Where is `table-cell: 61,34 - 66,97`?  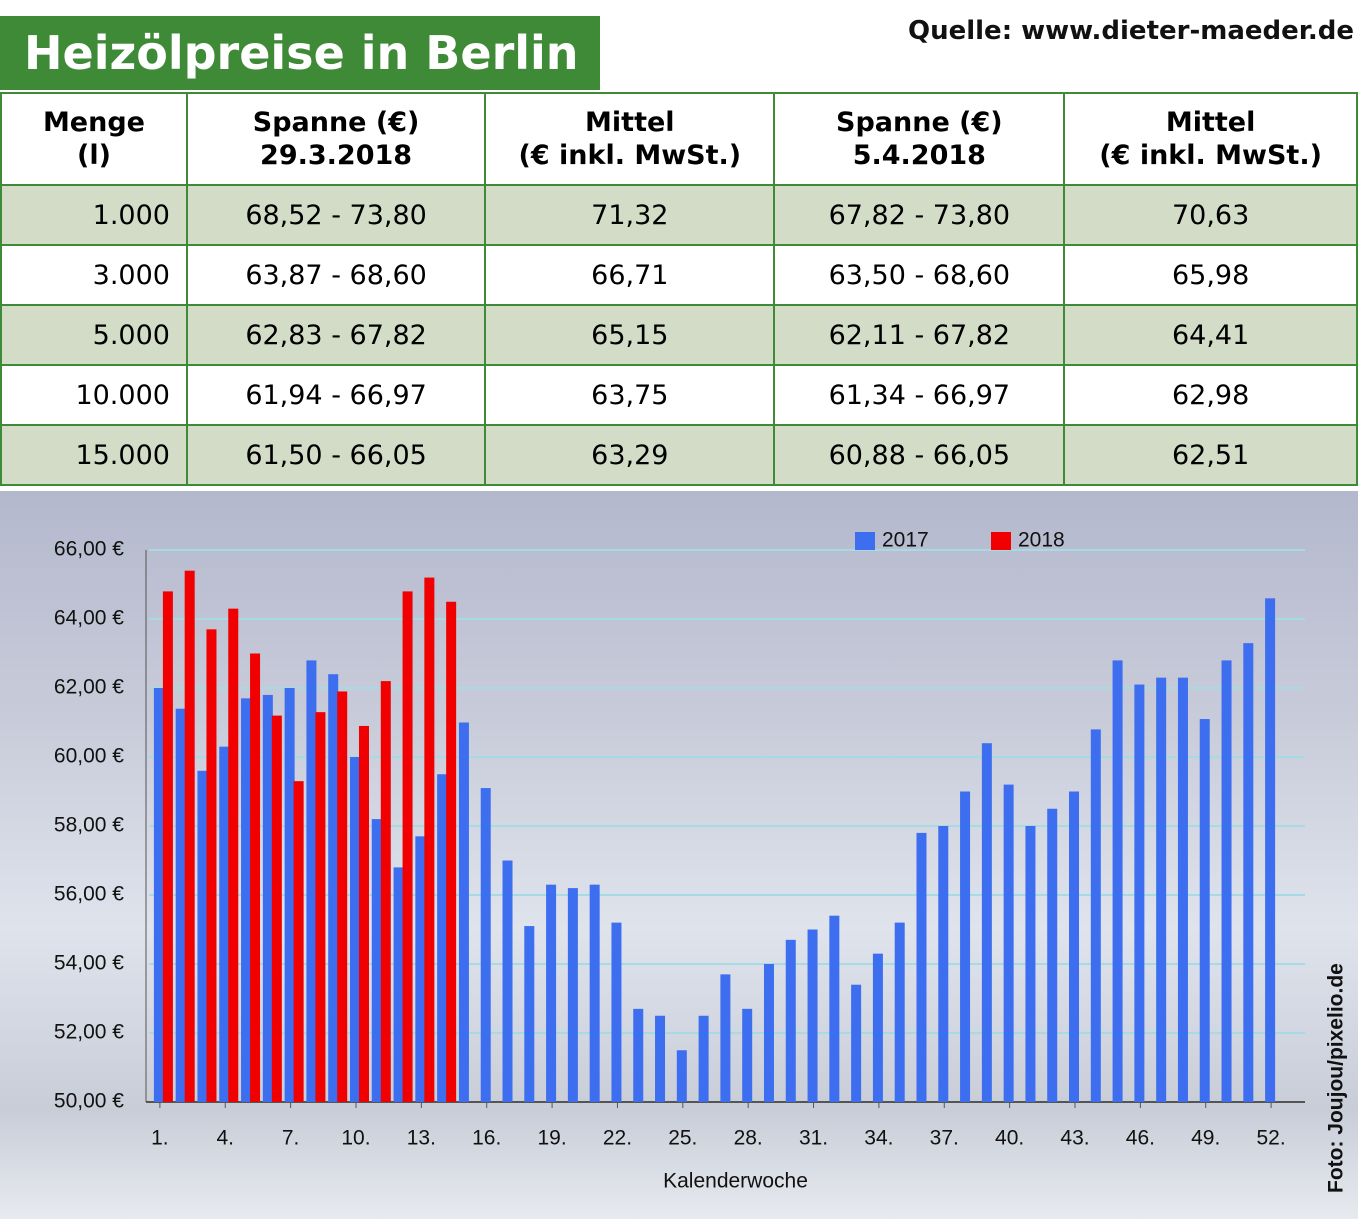
table-cell: 61,34 - 66,97 is located at coordinates (919, 395).